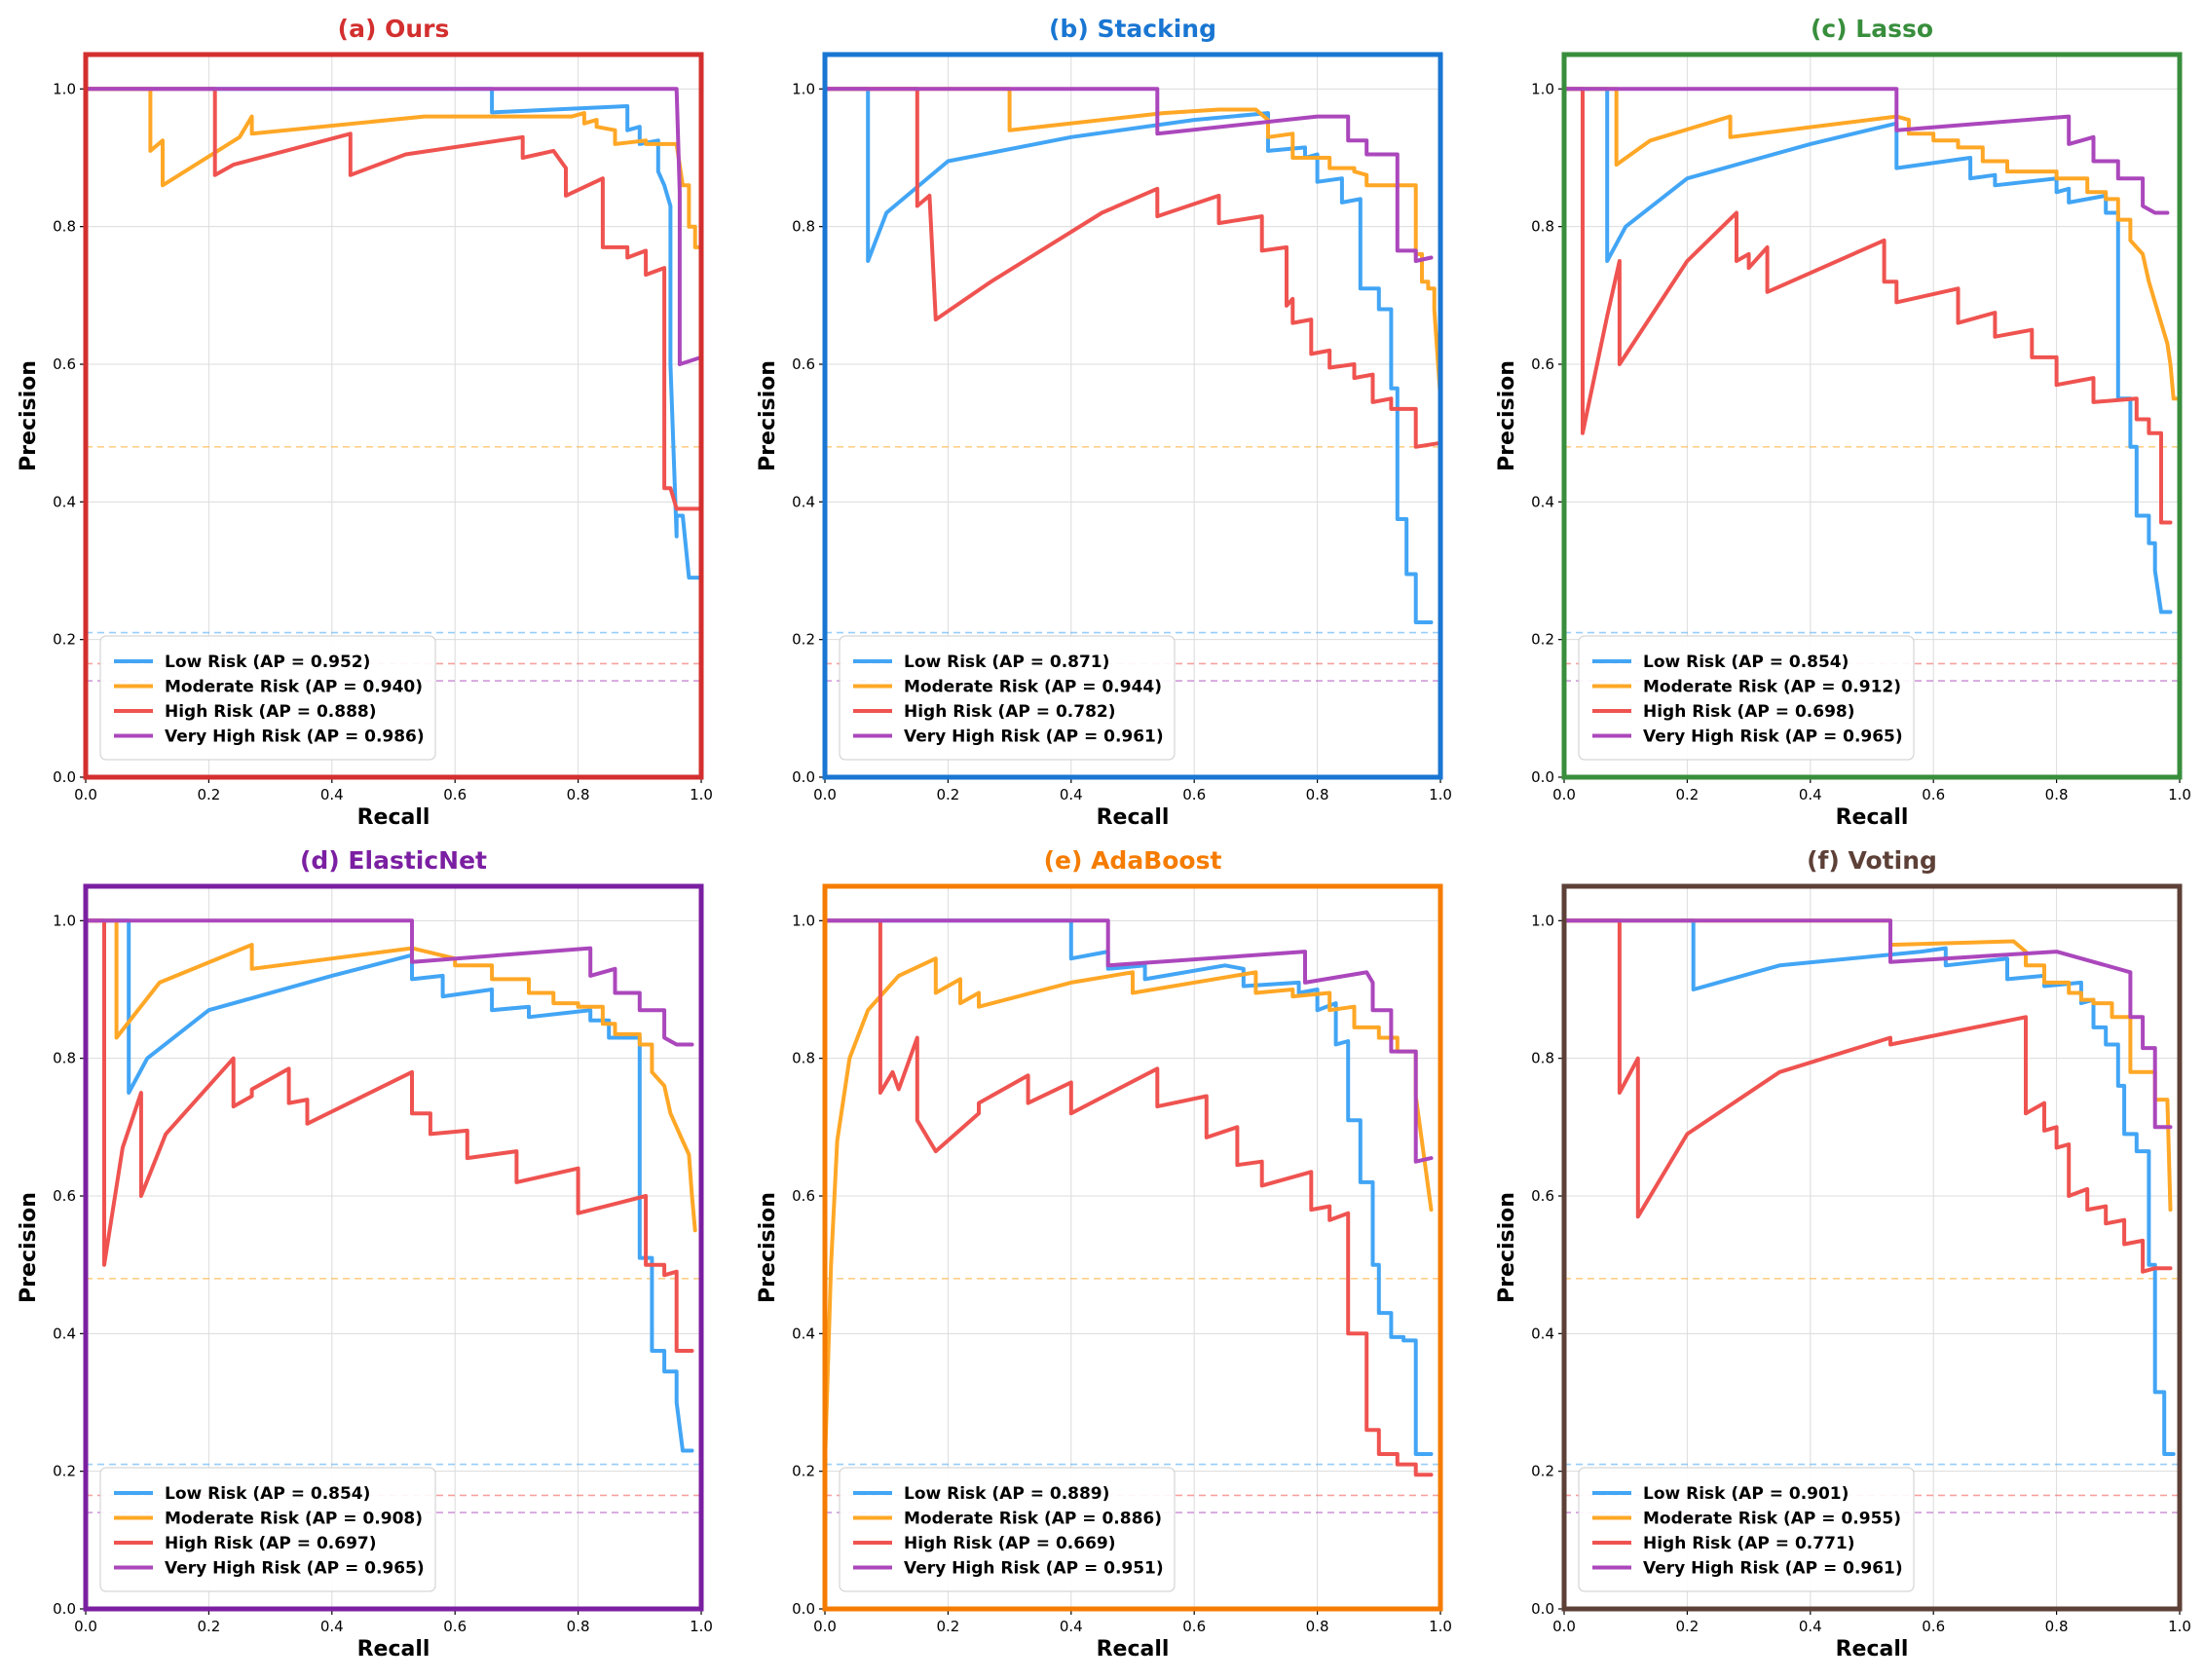  I want to click on legend-label: High Risk (AP = 0.697), so click(271, 1543).